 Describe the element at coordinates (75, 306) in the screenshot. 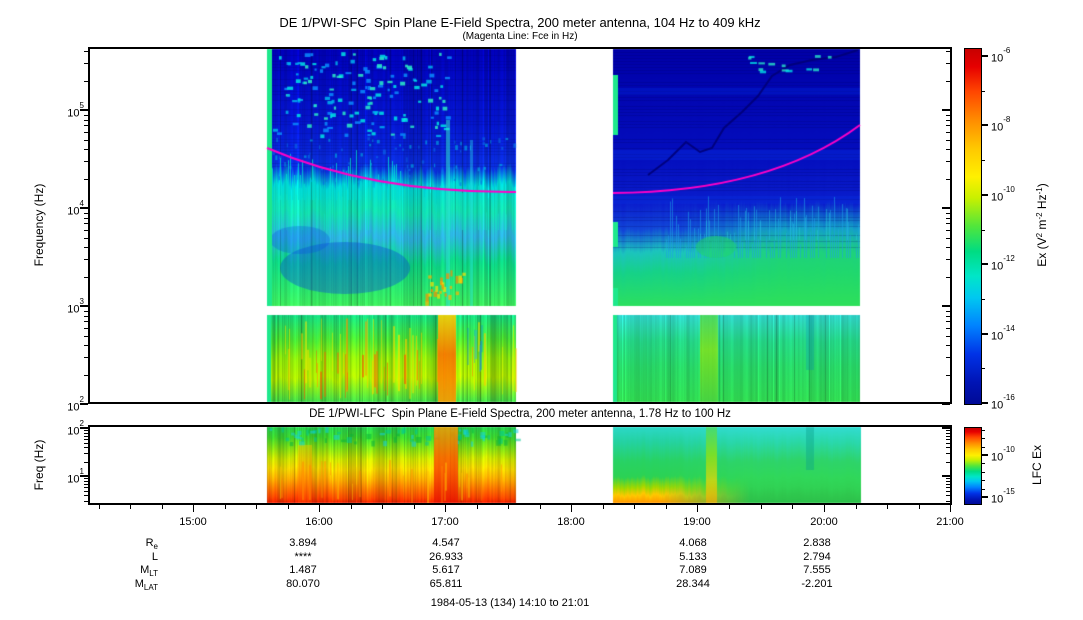

I see `y-tick-label: 10³` at that location.